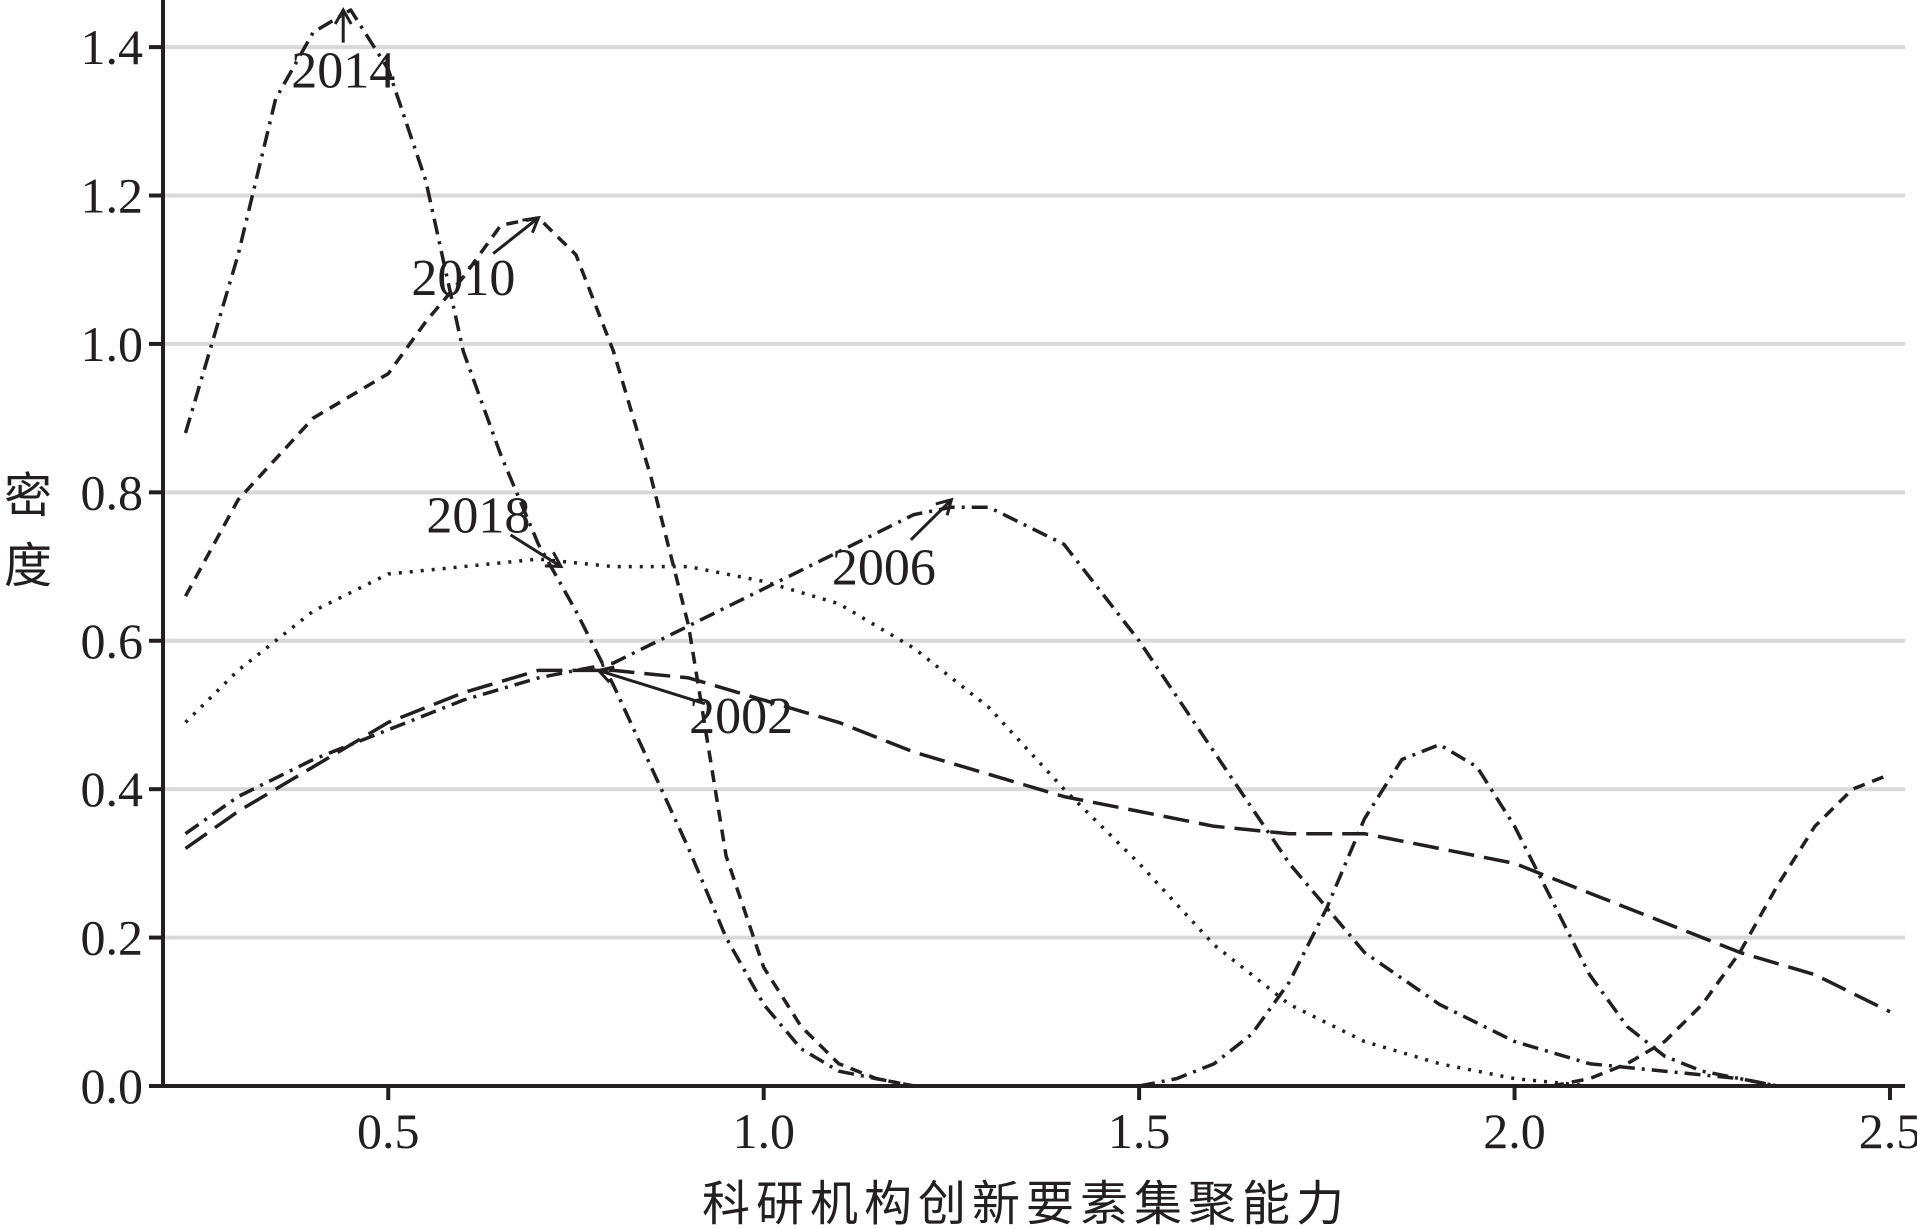 Image resolution: width=1917 pixels, height=1229 pixels. Describe the element at coordinates (112, 1086) in the screenshot. I see `y-tick-label: 0.0` at that location.